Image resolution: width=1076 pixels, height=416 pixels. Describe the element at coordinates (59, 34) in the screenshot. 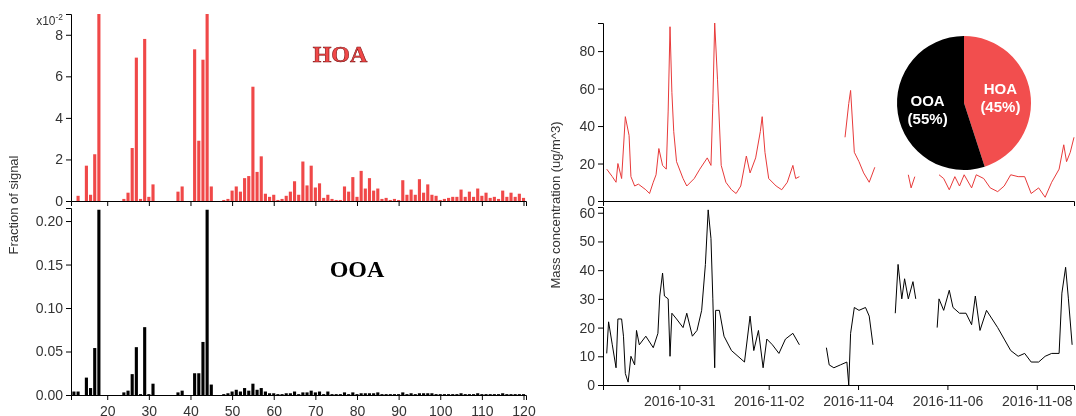

I see `y-tick-label: 8` at that location.